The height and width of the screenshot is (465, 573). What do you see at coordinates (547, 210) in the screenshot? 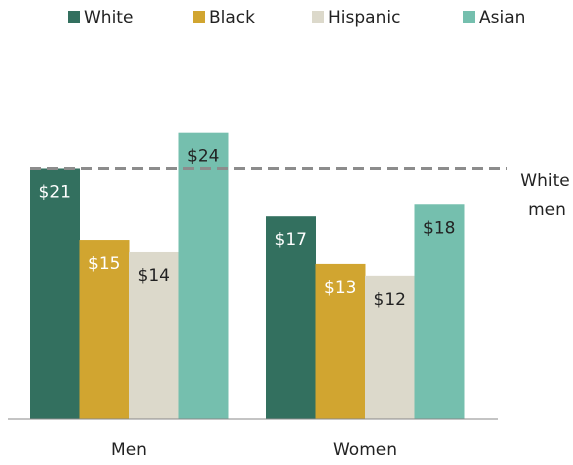
I see `reference-label-line2: men` at bounding box center [547, 210].